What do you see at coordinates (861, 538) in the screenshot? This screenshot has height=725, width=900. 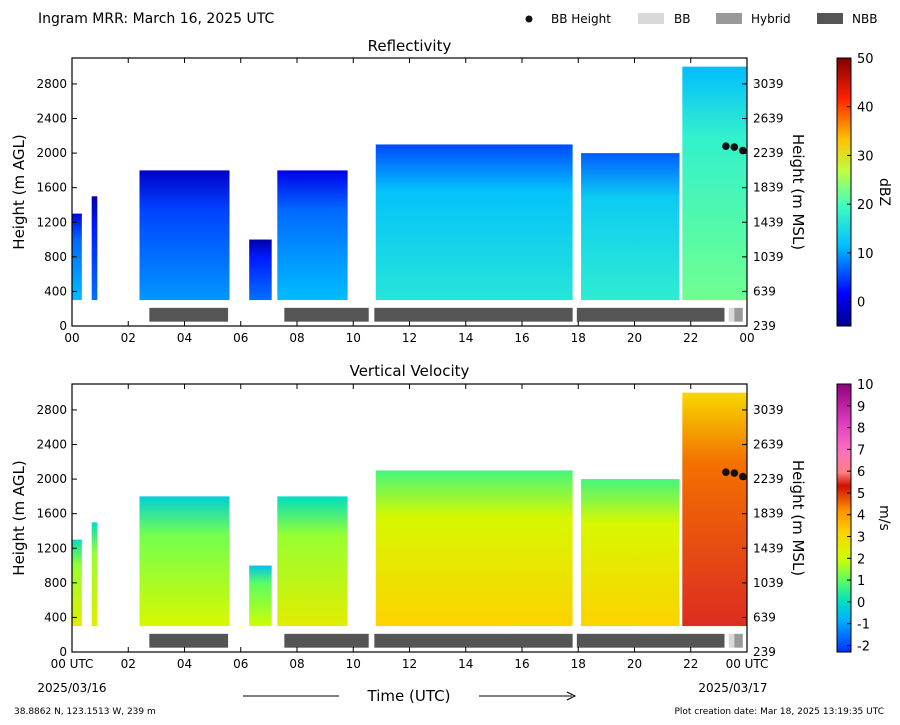 I see `colorbar-tick-label: 3` at bounding box center [861, 538].